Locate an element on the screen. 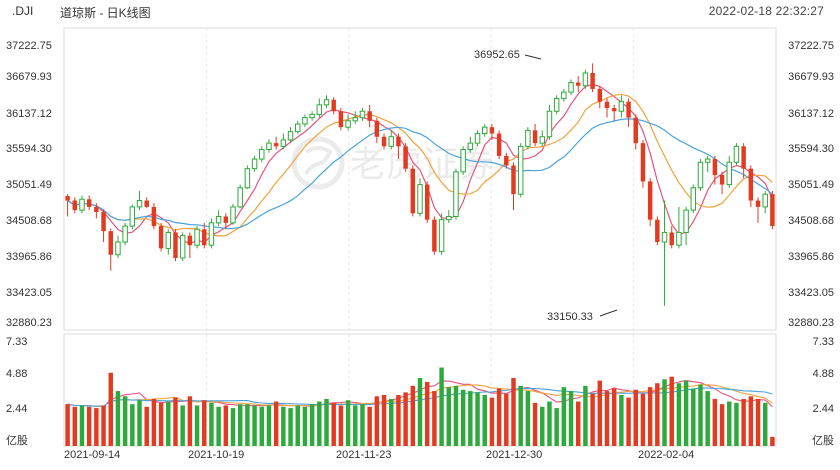 The height and width of the screenshot is (470, 840). date-axis-label: 2021-12-30 is located at coordinates (514, 455).